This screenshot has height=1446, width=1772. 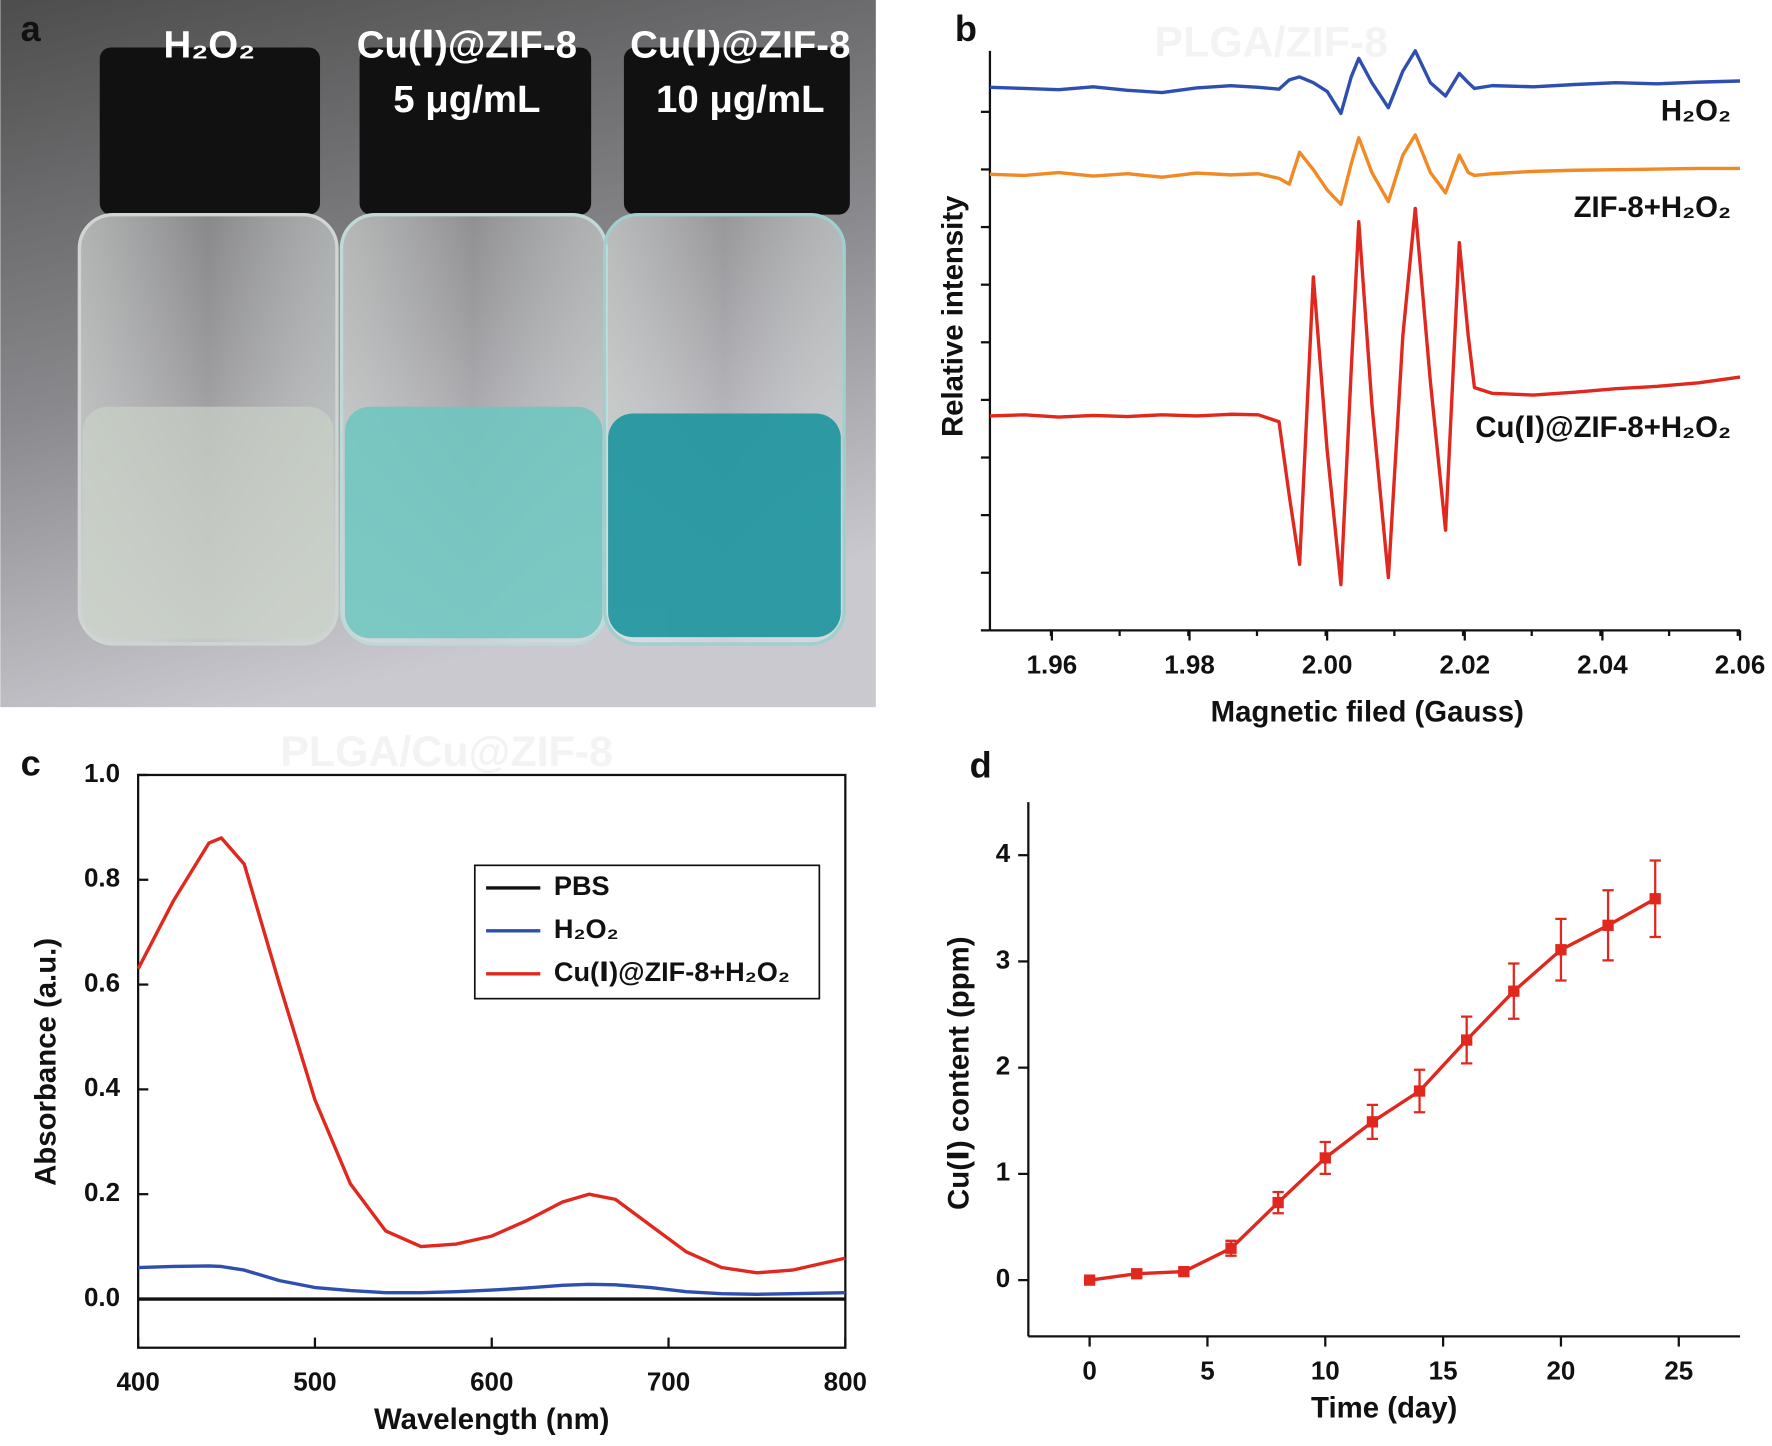 I want to click on x-tick-label: 2.06, so click(x=1740, y=664).